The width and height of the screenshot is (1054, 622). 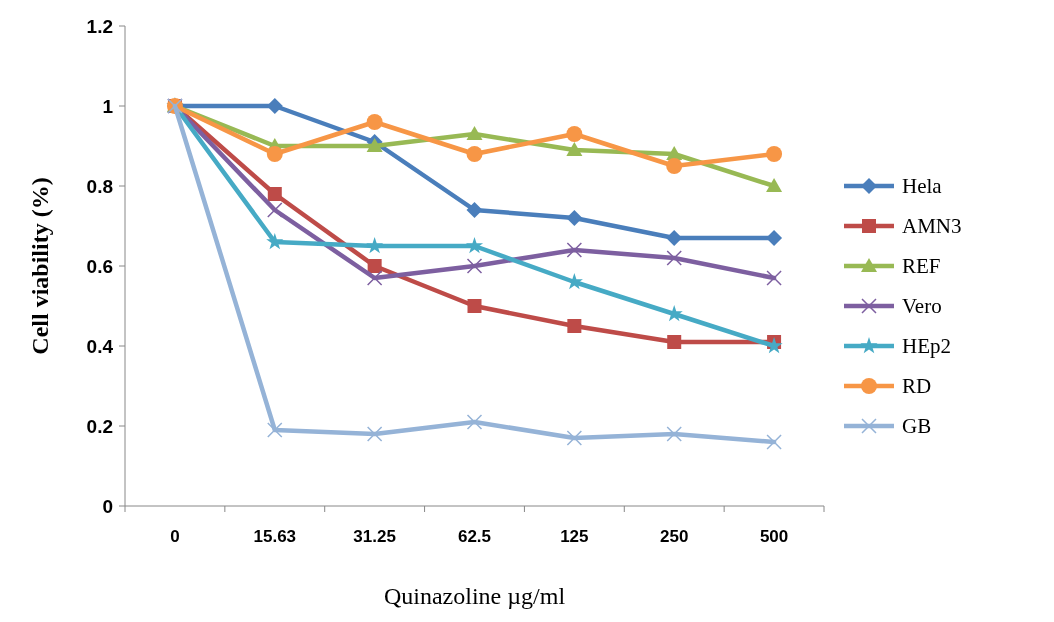 What do you see at coordinates (99, 266) in the screenshot?
I see `y-tick-label: 0.6` at bounding box center [99, 266].